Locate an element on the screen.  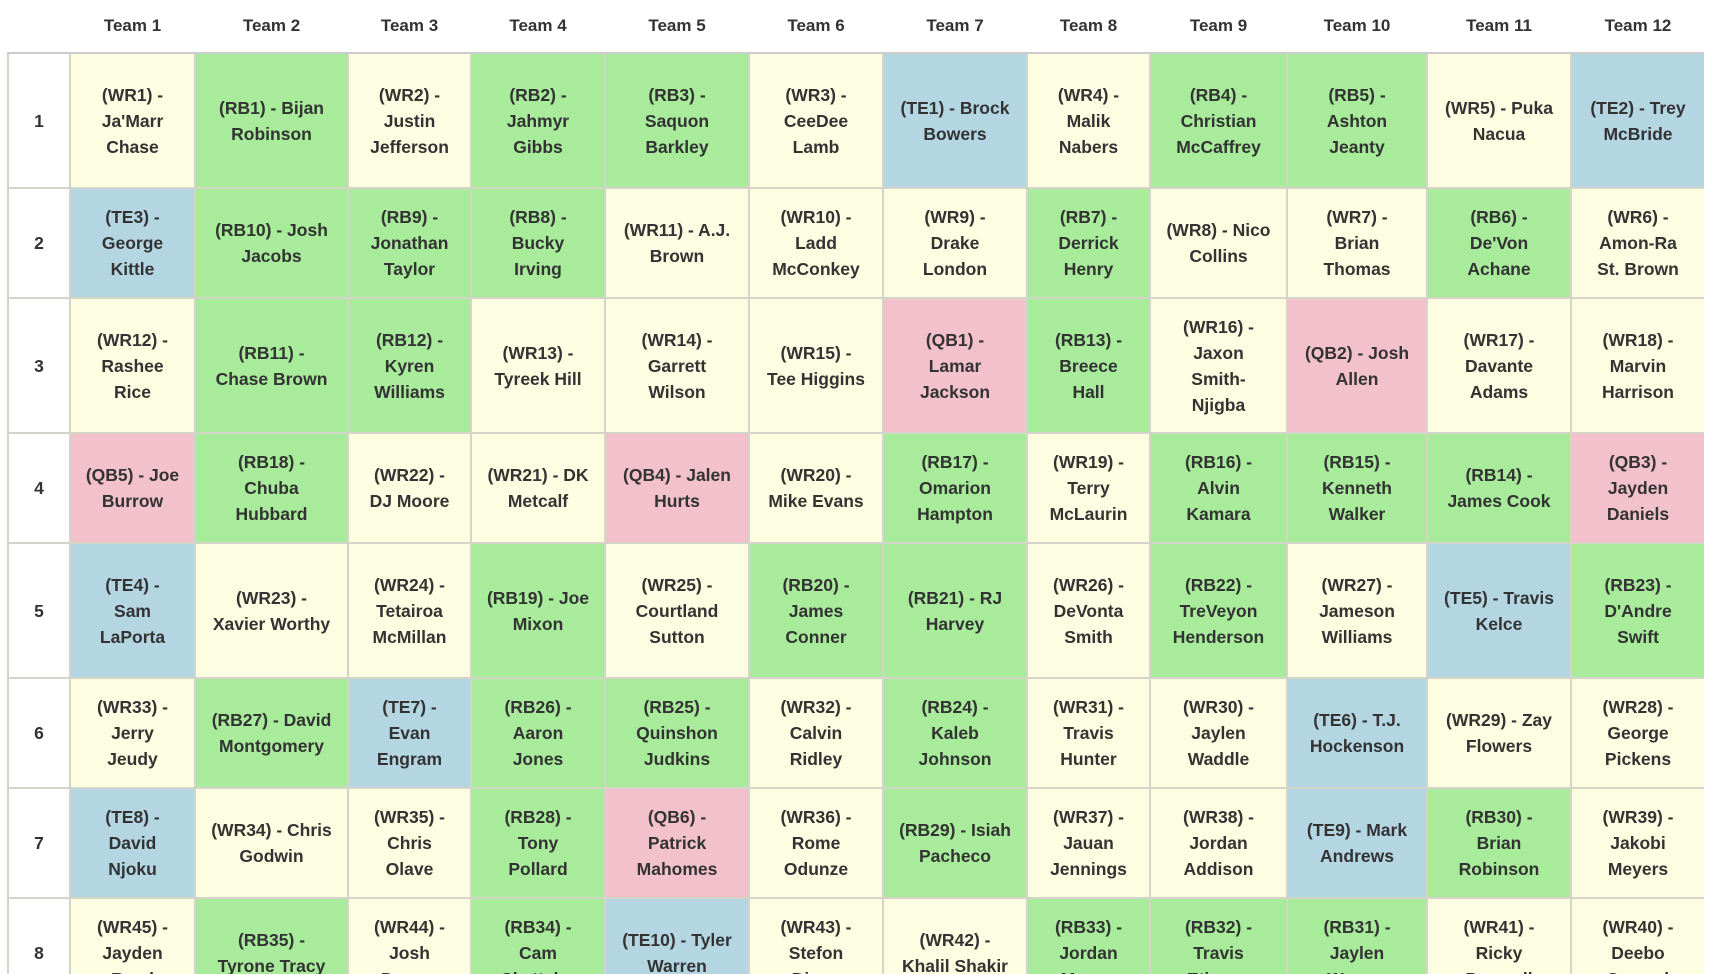
pick-cell: (RB27) - David Montgomery is located at coordinates (271, 733).